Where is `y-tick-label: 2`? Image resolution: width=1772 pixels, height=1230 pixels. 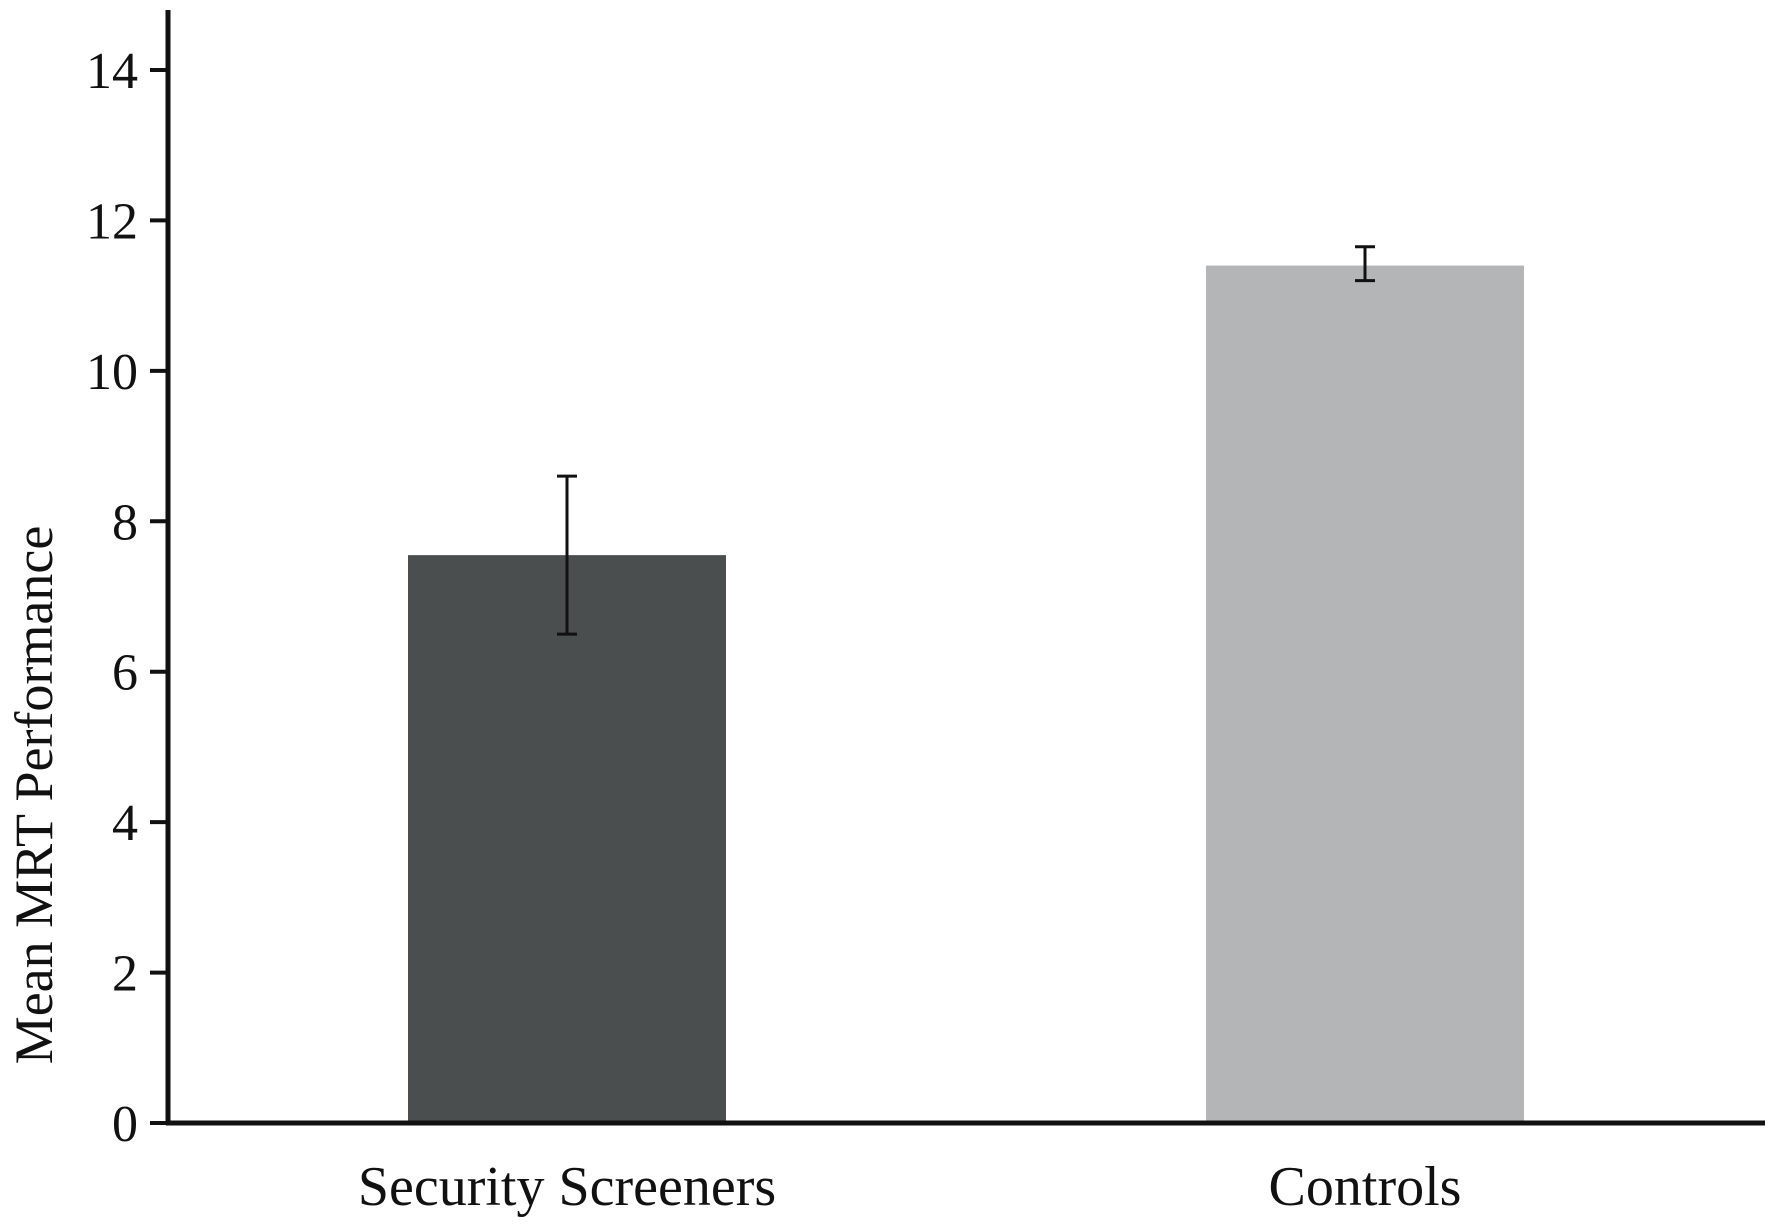 y-tick-label: 2 is located at coordinates (125, 974).